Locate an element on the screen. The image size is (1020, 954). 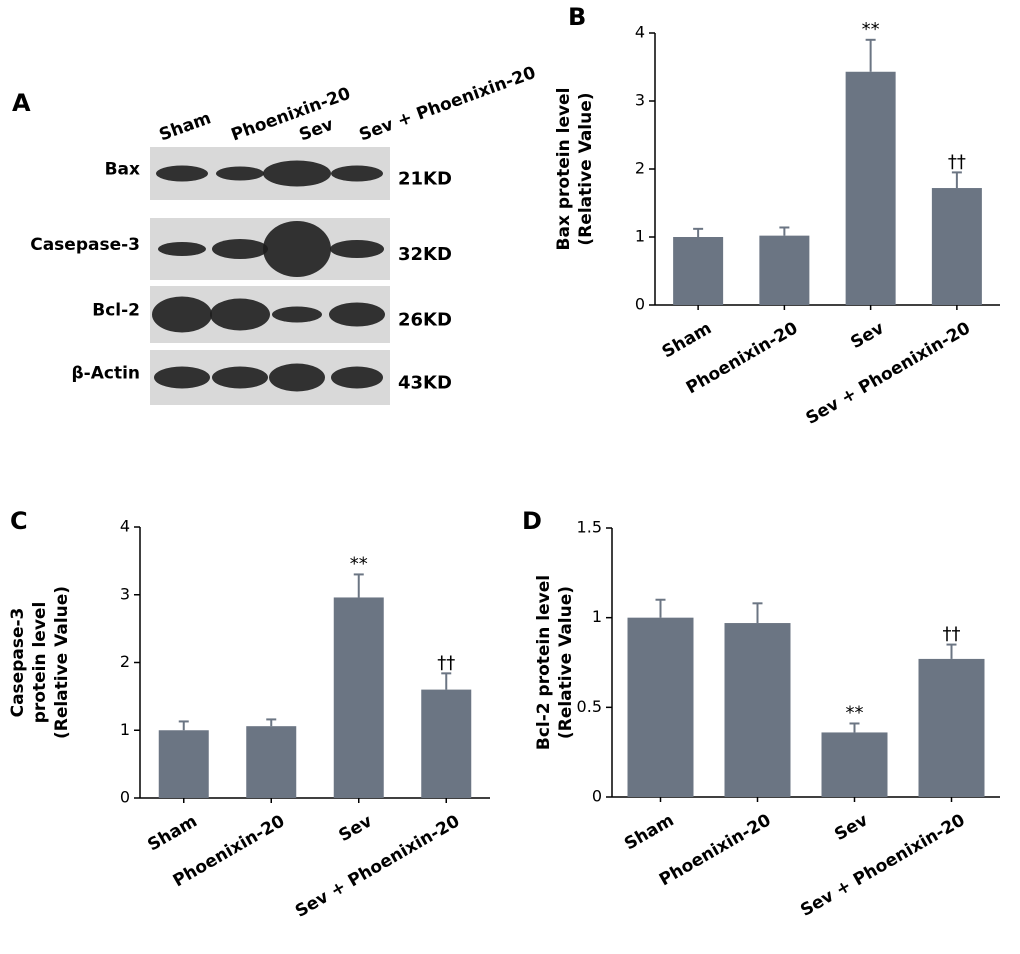
y-tick-label: 0.5 is located at coordinates (589, 706).